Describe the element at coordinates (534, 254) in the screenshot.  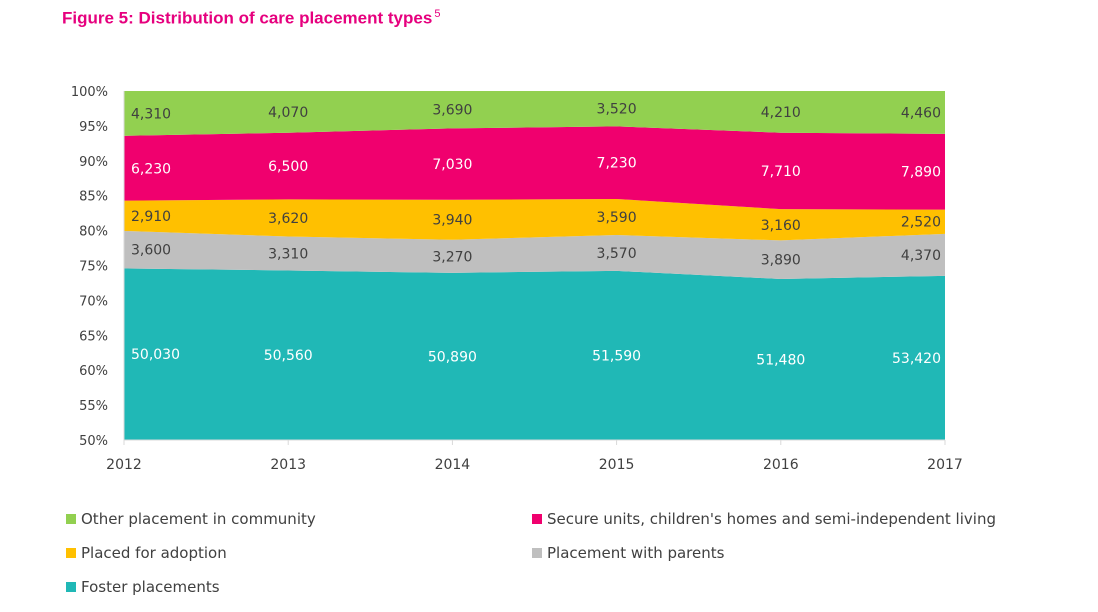
I see `area-parents` at that location.